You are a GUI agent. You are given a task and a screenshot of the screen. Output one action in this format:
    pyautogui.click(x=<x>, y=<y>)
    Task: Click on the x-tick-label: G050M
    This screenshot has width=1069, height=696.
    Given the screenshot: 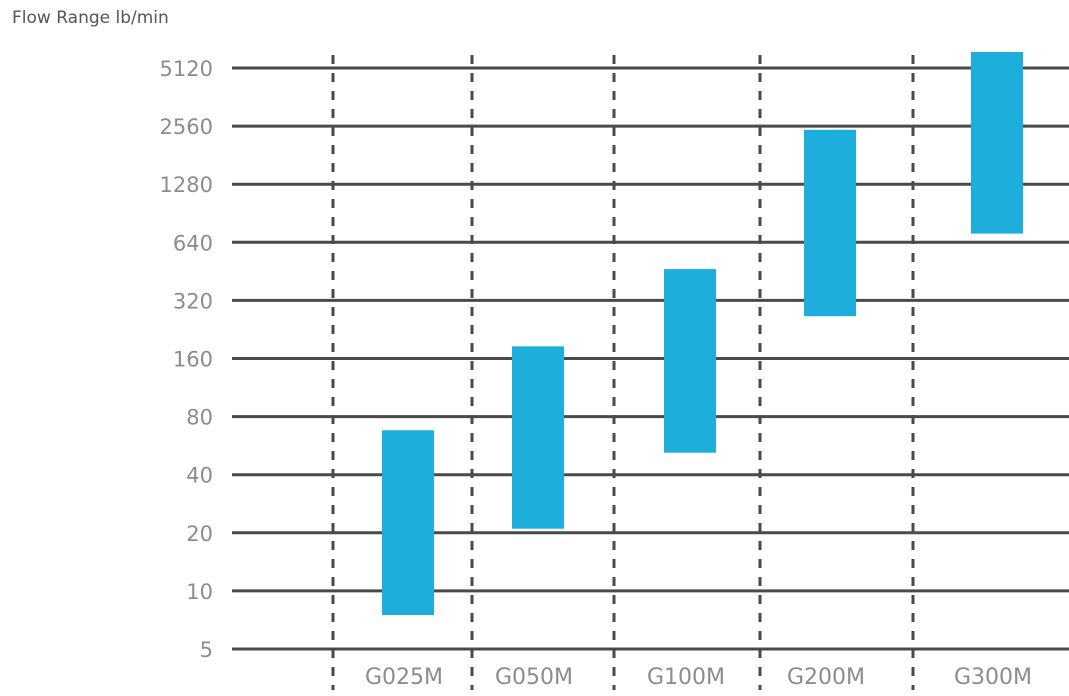 What is the action you would take?
    pyautogui.click(x=534, y=677)
    